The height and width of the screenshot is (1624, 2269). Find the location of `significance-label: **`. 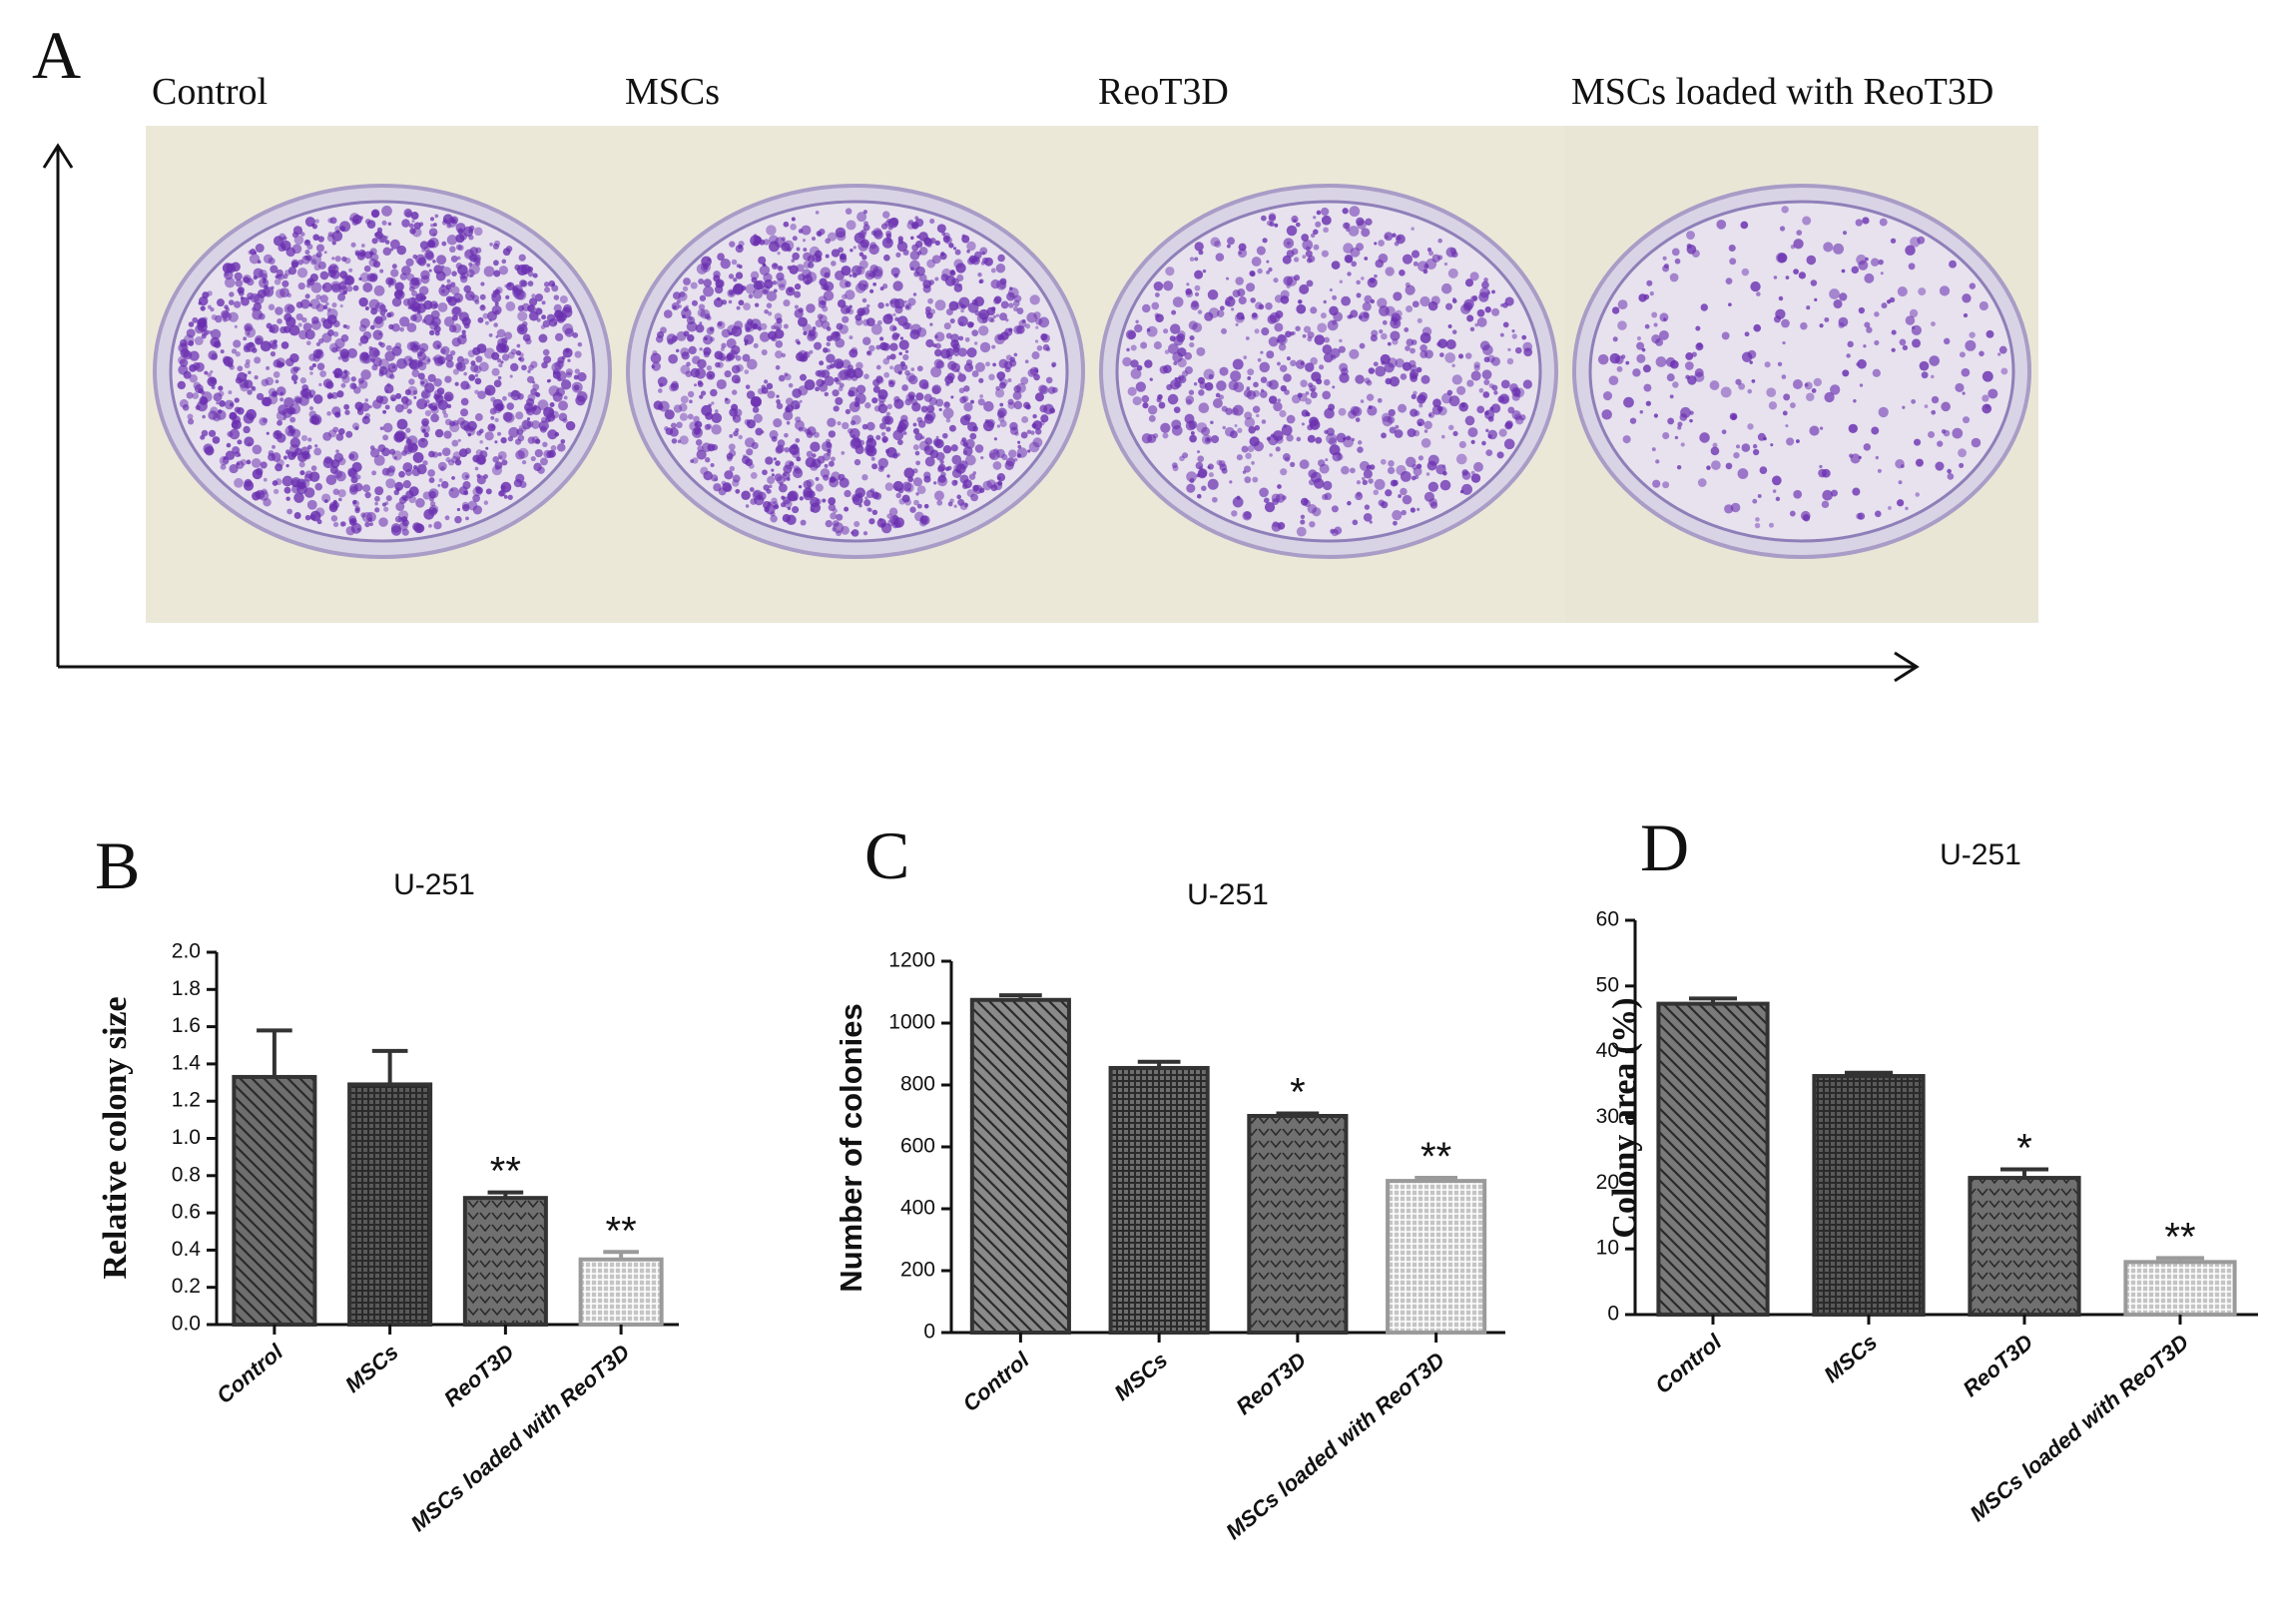

significance-label: ** is located at coordinates (1435, 1157).